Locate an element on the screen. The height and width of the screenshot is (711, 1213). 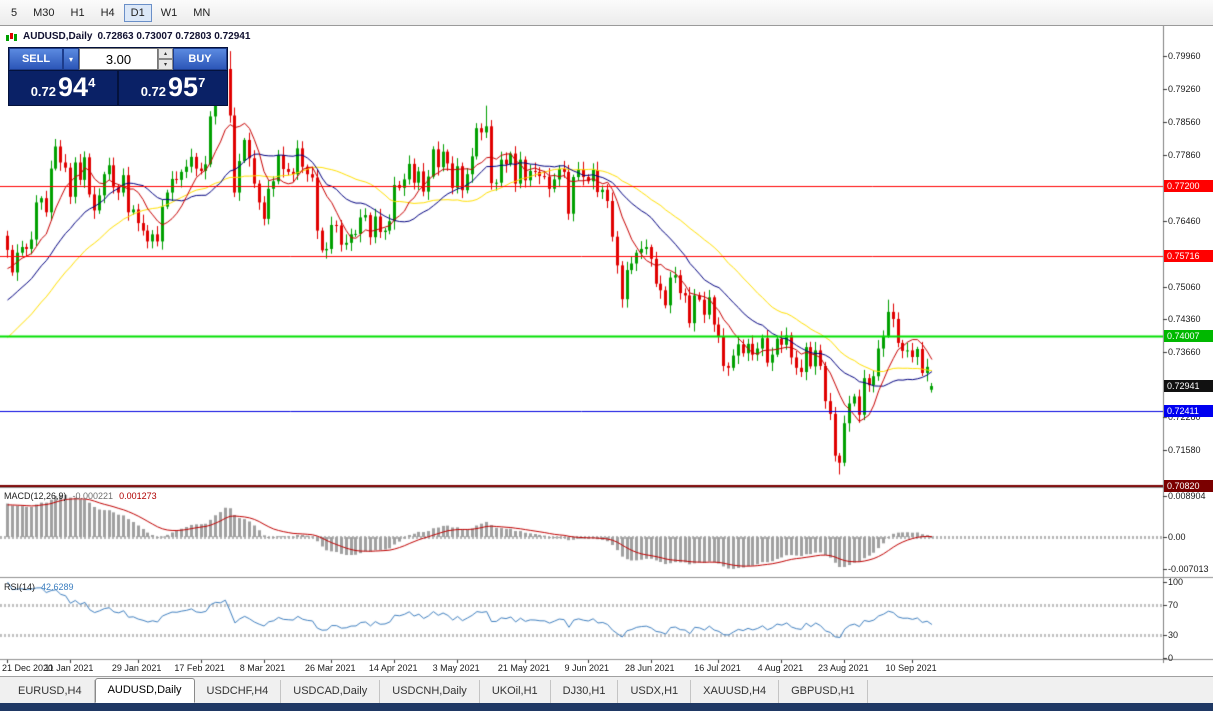
macd-signal-value: 0.001273 is located at coordinates (138, 496).